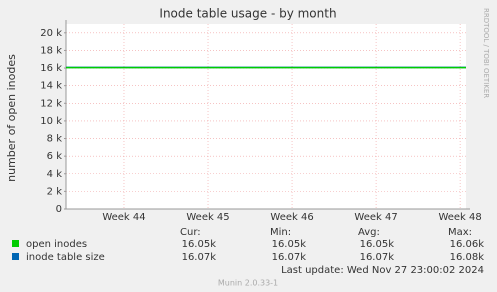 This screenshot has width=497, height=292. What do you see at coordinates (460, 232) in the screenshot?
I see `stats-header: Max:` at bounding box center [460, 232].